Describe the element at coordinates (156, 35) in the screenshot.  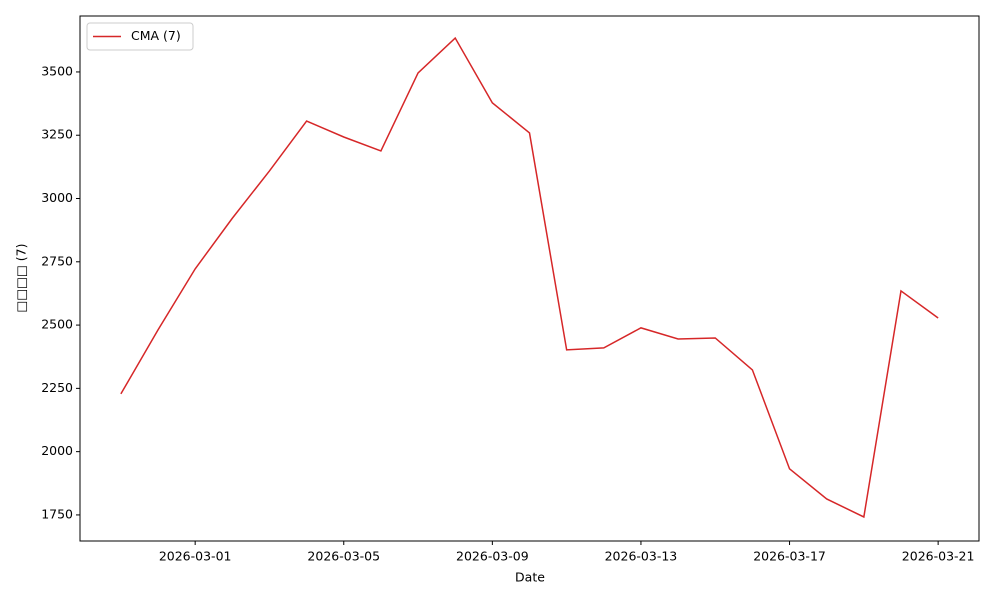
I see `legend-label: CMA (7)` at that location.